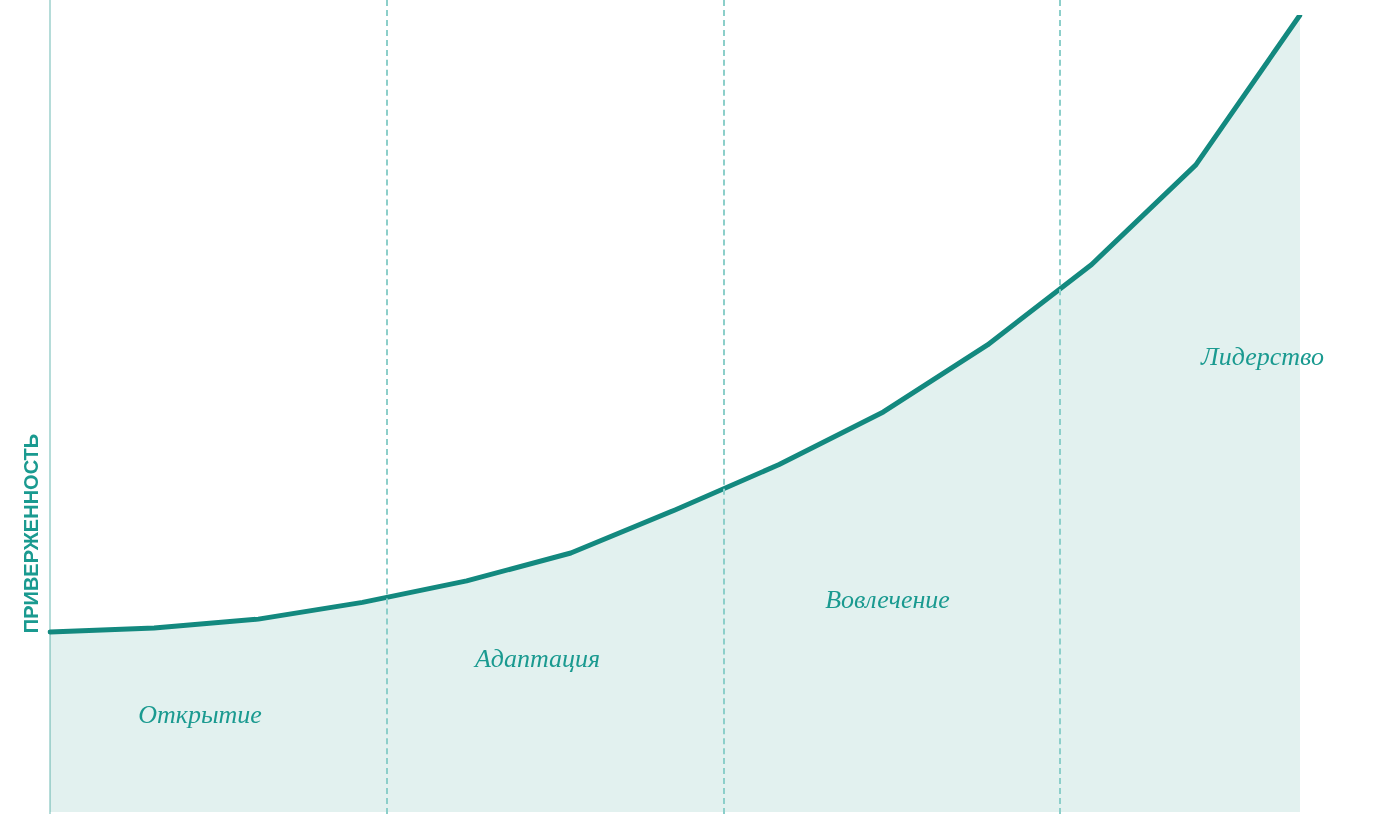 This screenshot has width=1384, height=814. What do you see at coordinates (200, 715) in the screenshot?
I see `annotation: Открытие` at bounding box center [200, 715].